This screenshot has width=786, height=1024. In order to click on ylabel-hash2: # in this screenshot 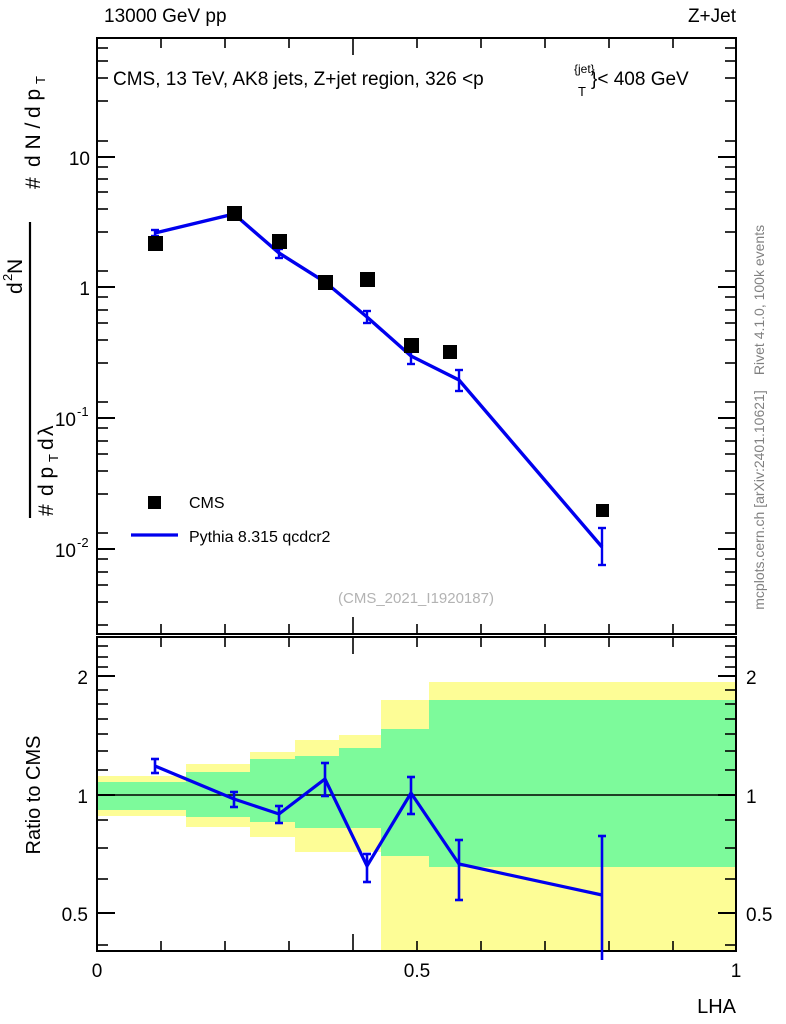, I will do `click(46, 510)`.